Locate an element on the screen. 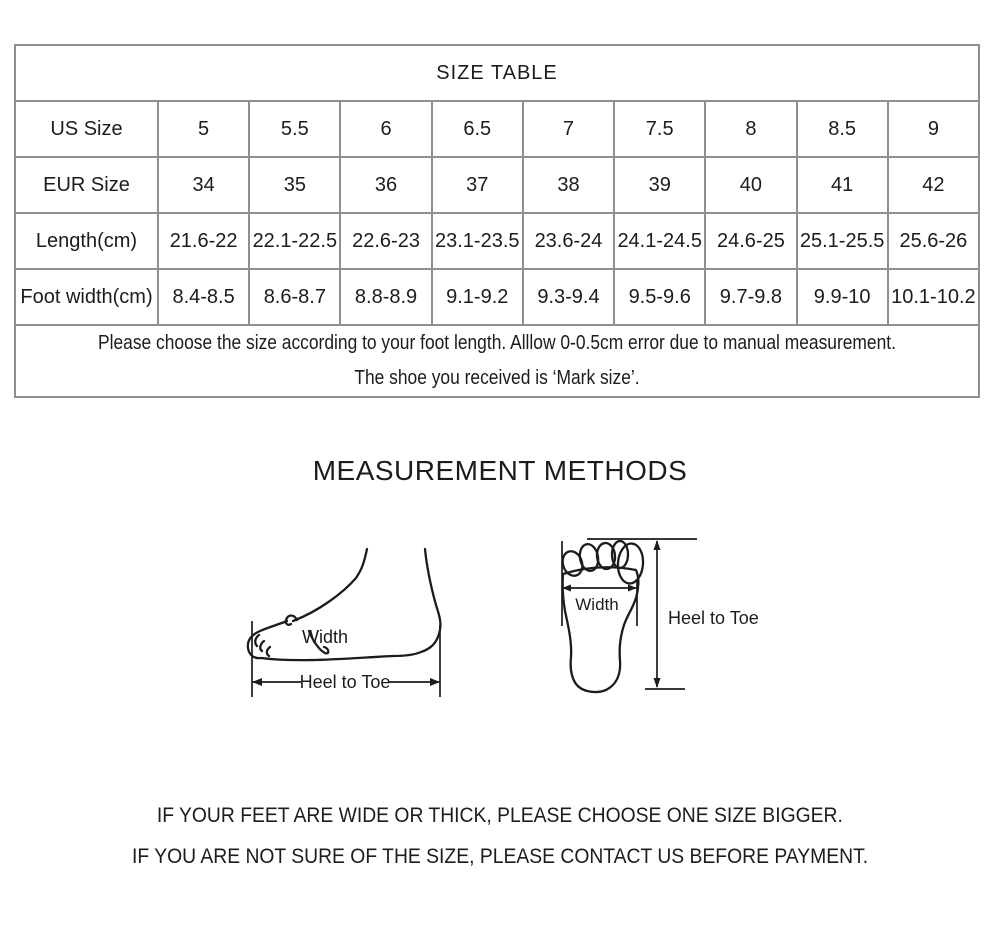  measurement-methods-heading: MEASUREMENT METHODS is located at coordinates (500, 470).